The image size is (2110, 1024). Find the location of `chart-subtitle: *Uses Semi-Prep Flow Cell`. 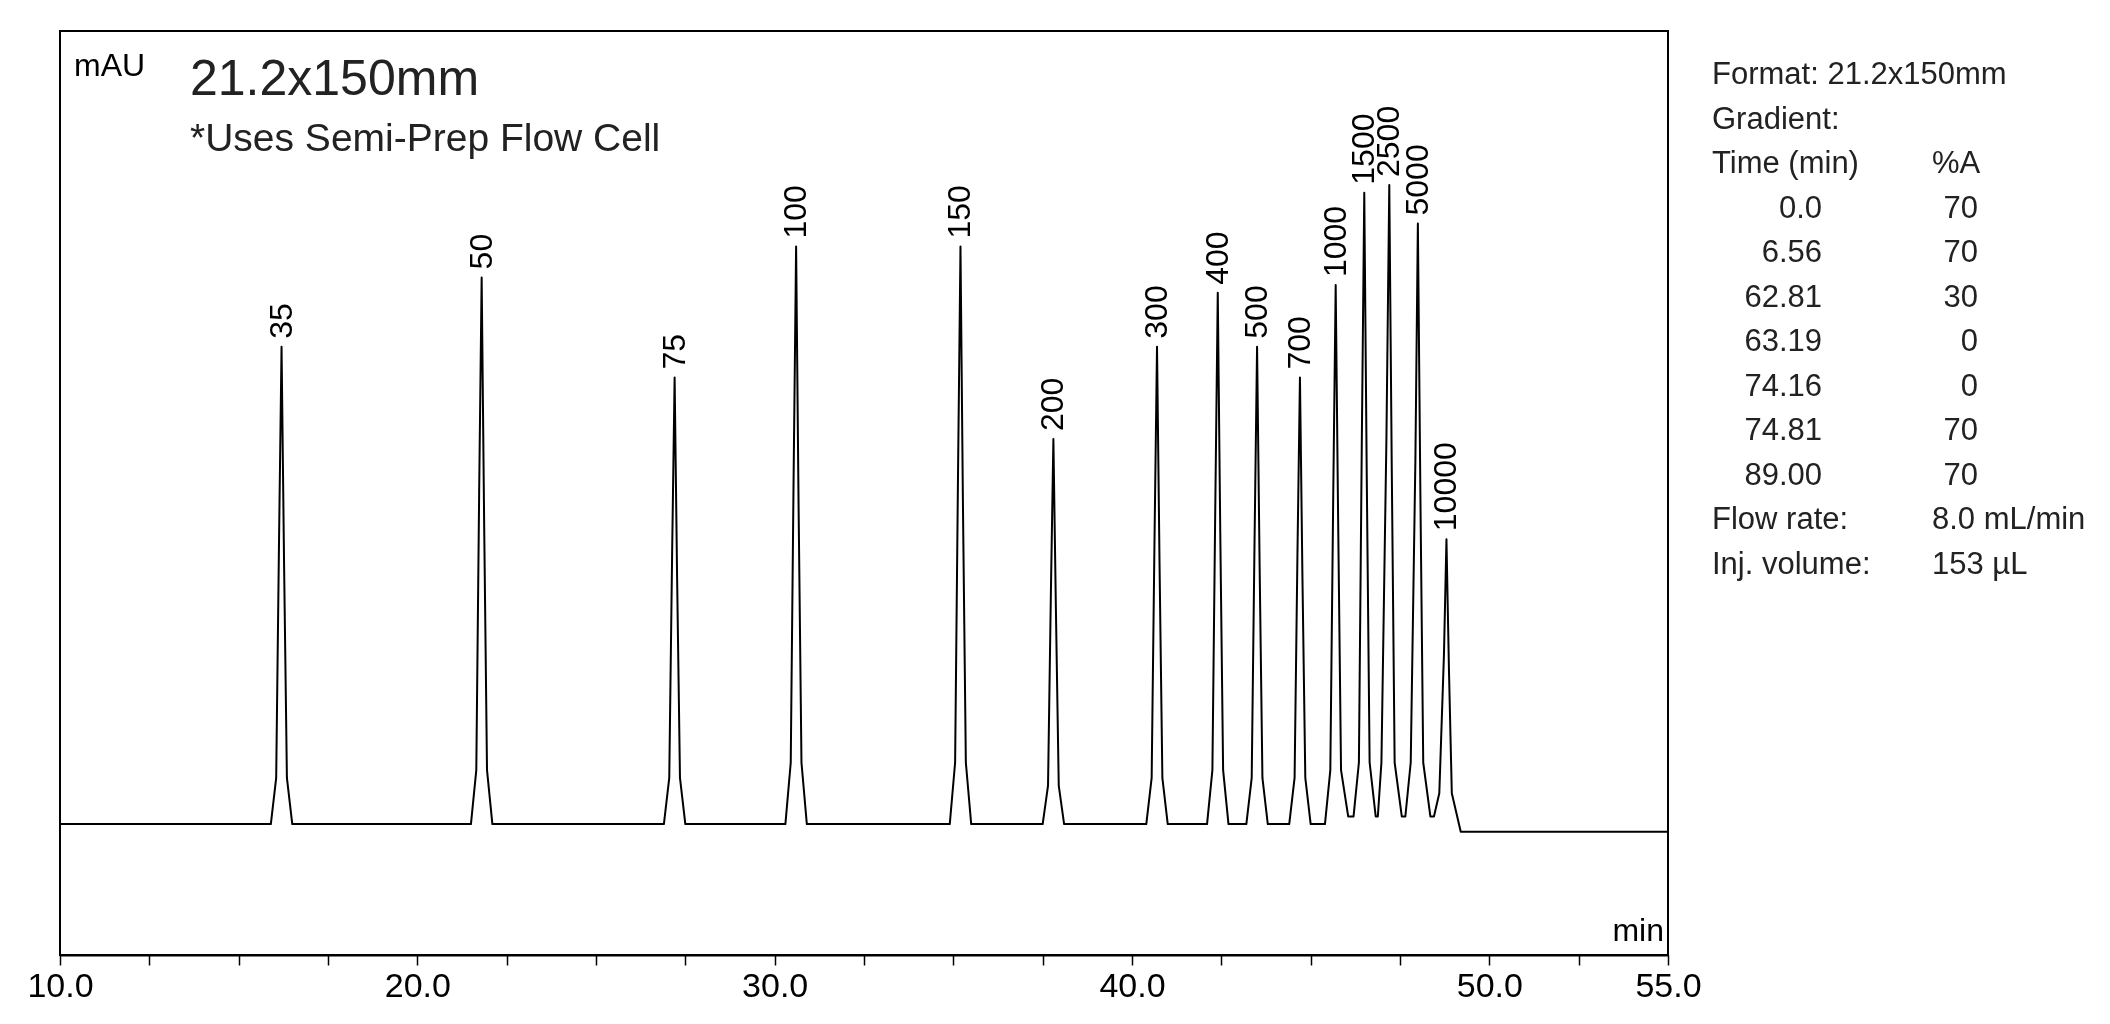

chart-subtitle: *Uses Semi-Prep Flow Cell is located at coordinates (425, 137).